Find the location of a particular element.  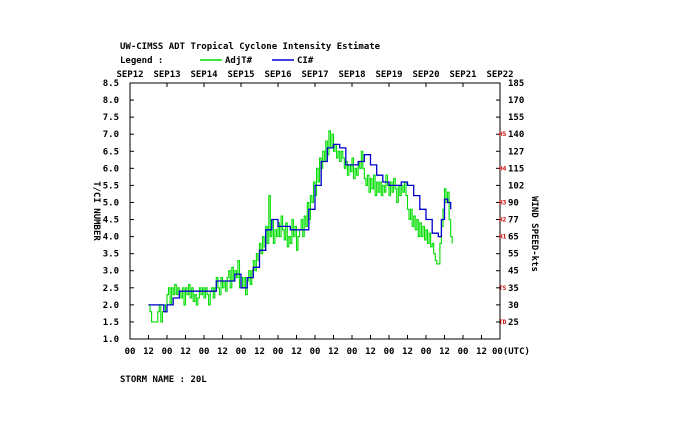

storm-name: STORM NAME : 20L is located at coordinates (163, 380).